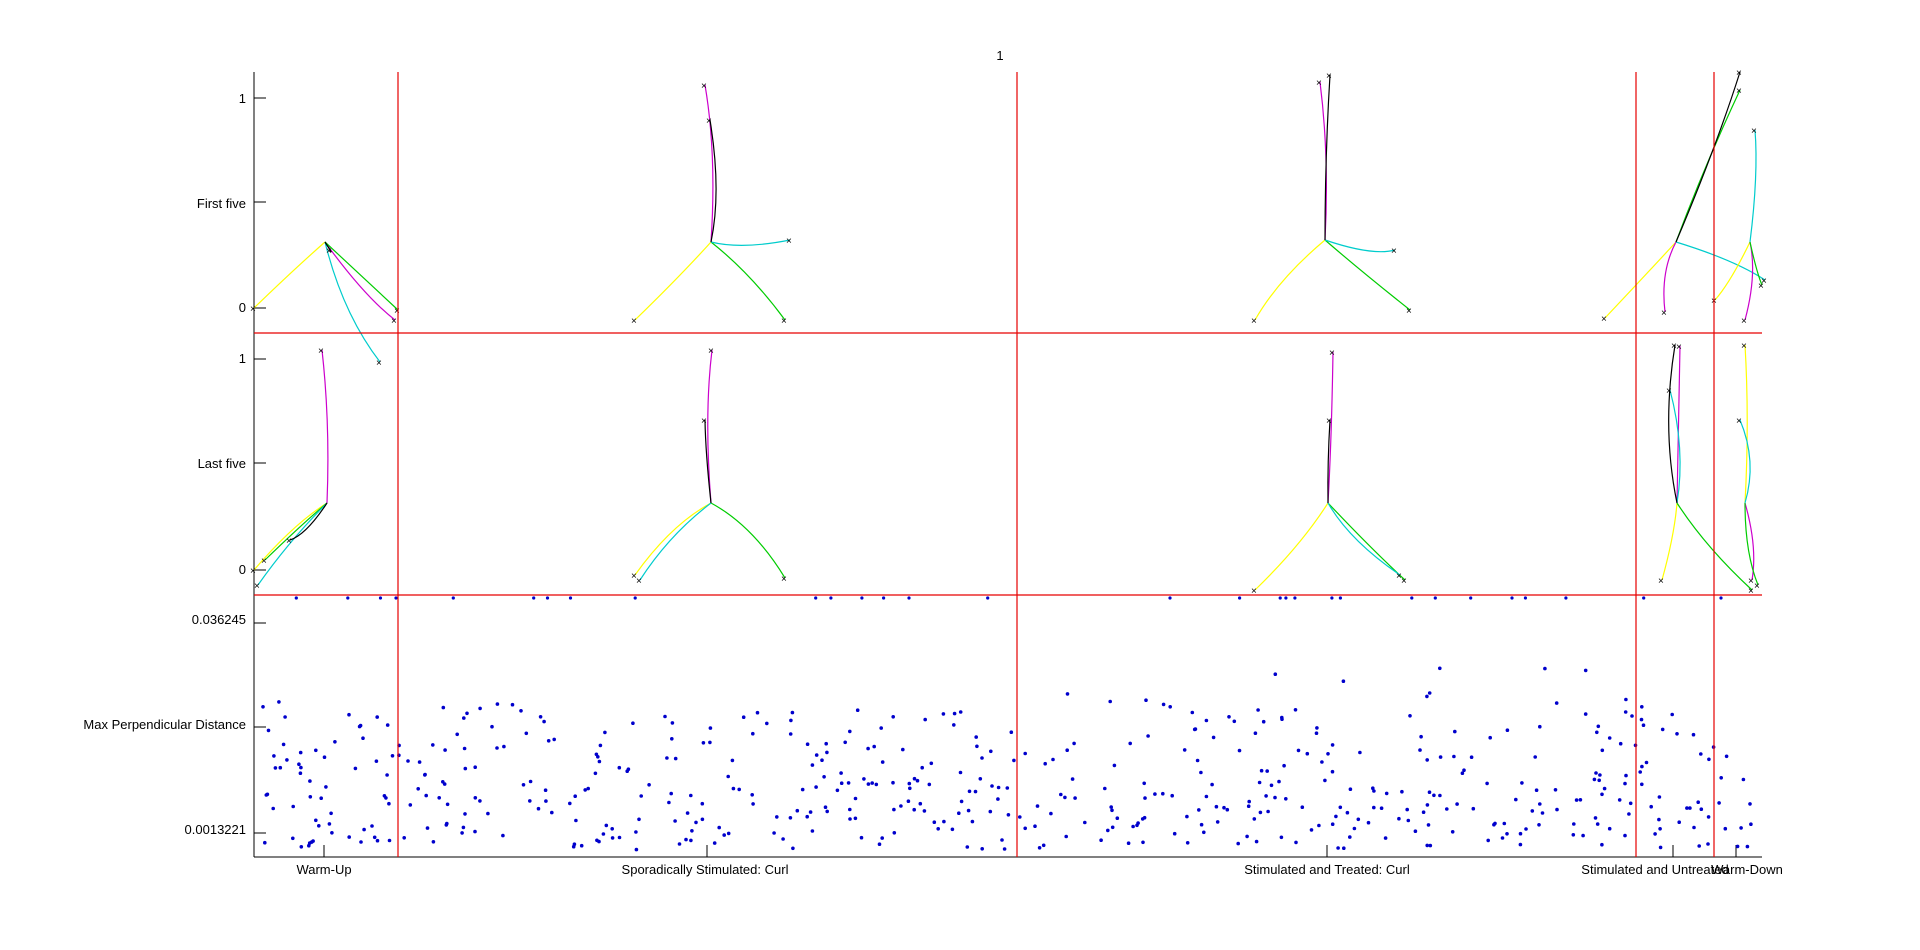 The height and width of the screenshot is (950, 1920). What do you see at coordinates (1747, 869) in the screenshot?
I see `section-label-warm-down: Warm-Down` at bounding box center [1747, 869].